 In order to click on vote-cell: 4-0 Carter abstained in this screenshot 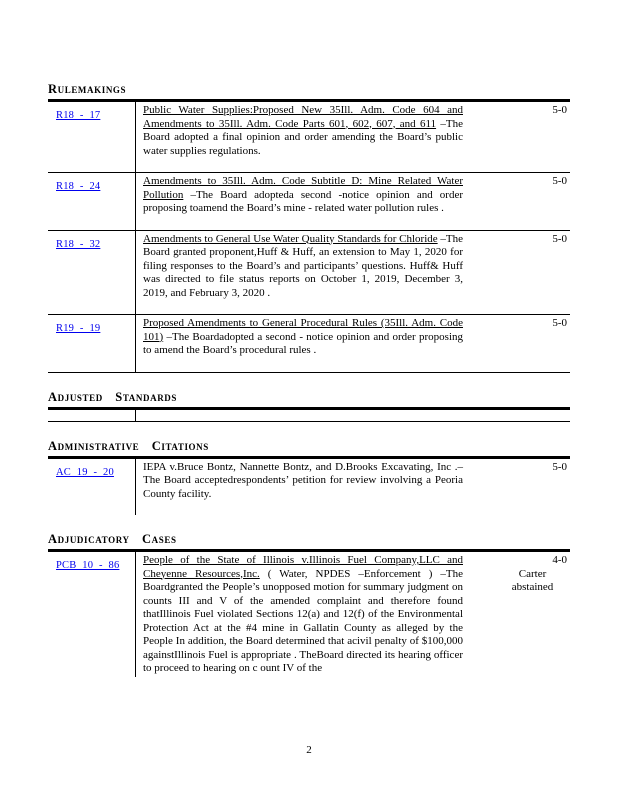, I will do `click(535, 614)`.